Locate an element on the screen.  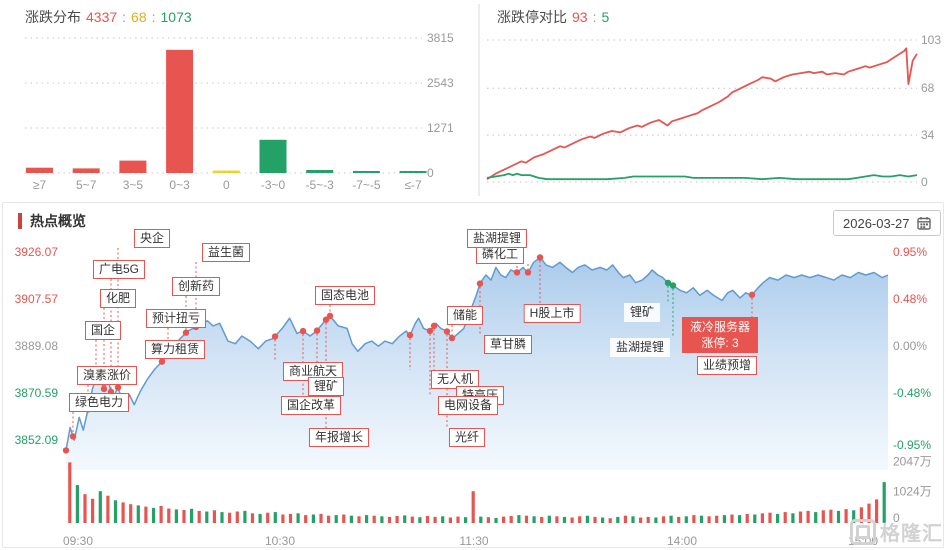
limit-compare-title: 涨跌停对比 is located at coordinates (532, 17).